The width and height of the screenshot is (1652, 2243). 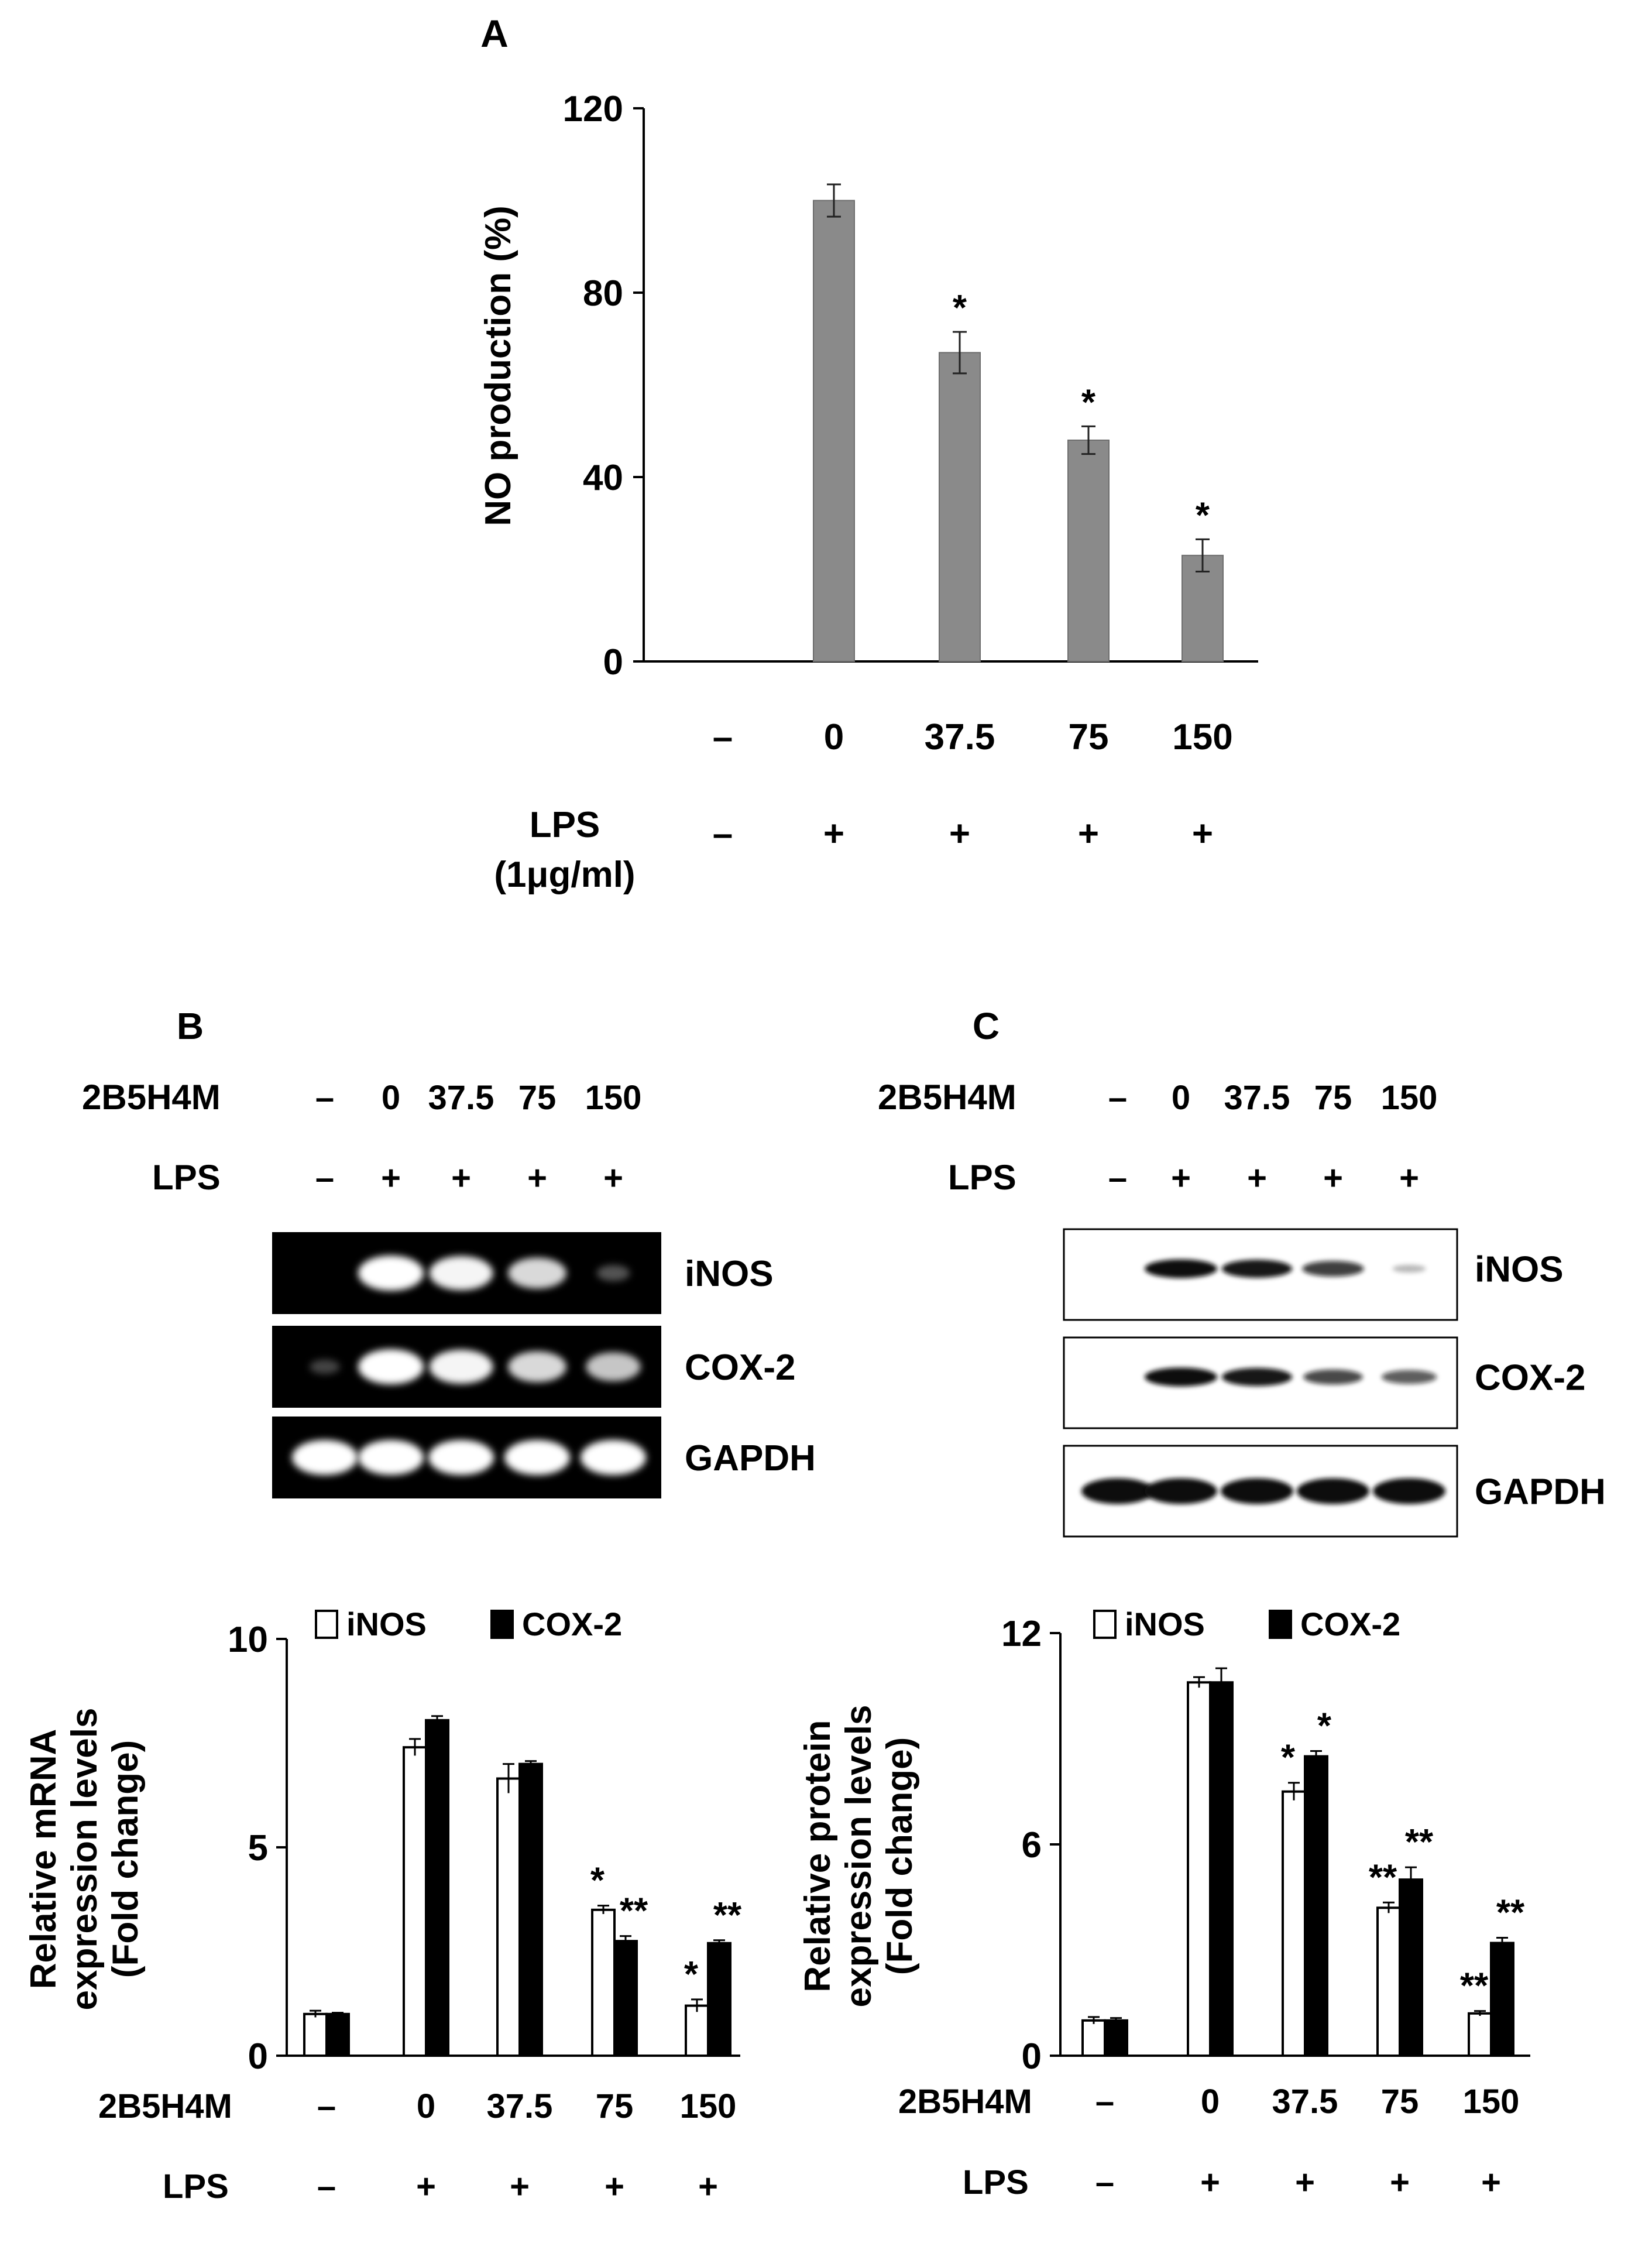 I want to click on y-tick-label: 40, so click(x=603, y=478).